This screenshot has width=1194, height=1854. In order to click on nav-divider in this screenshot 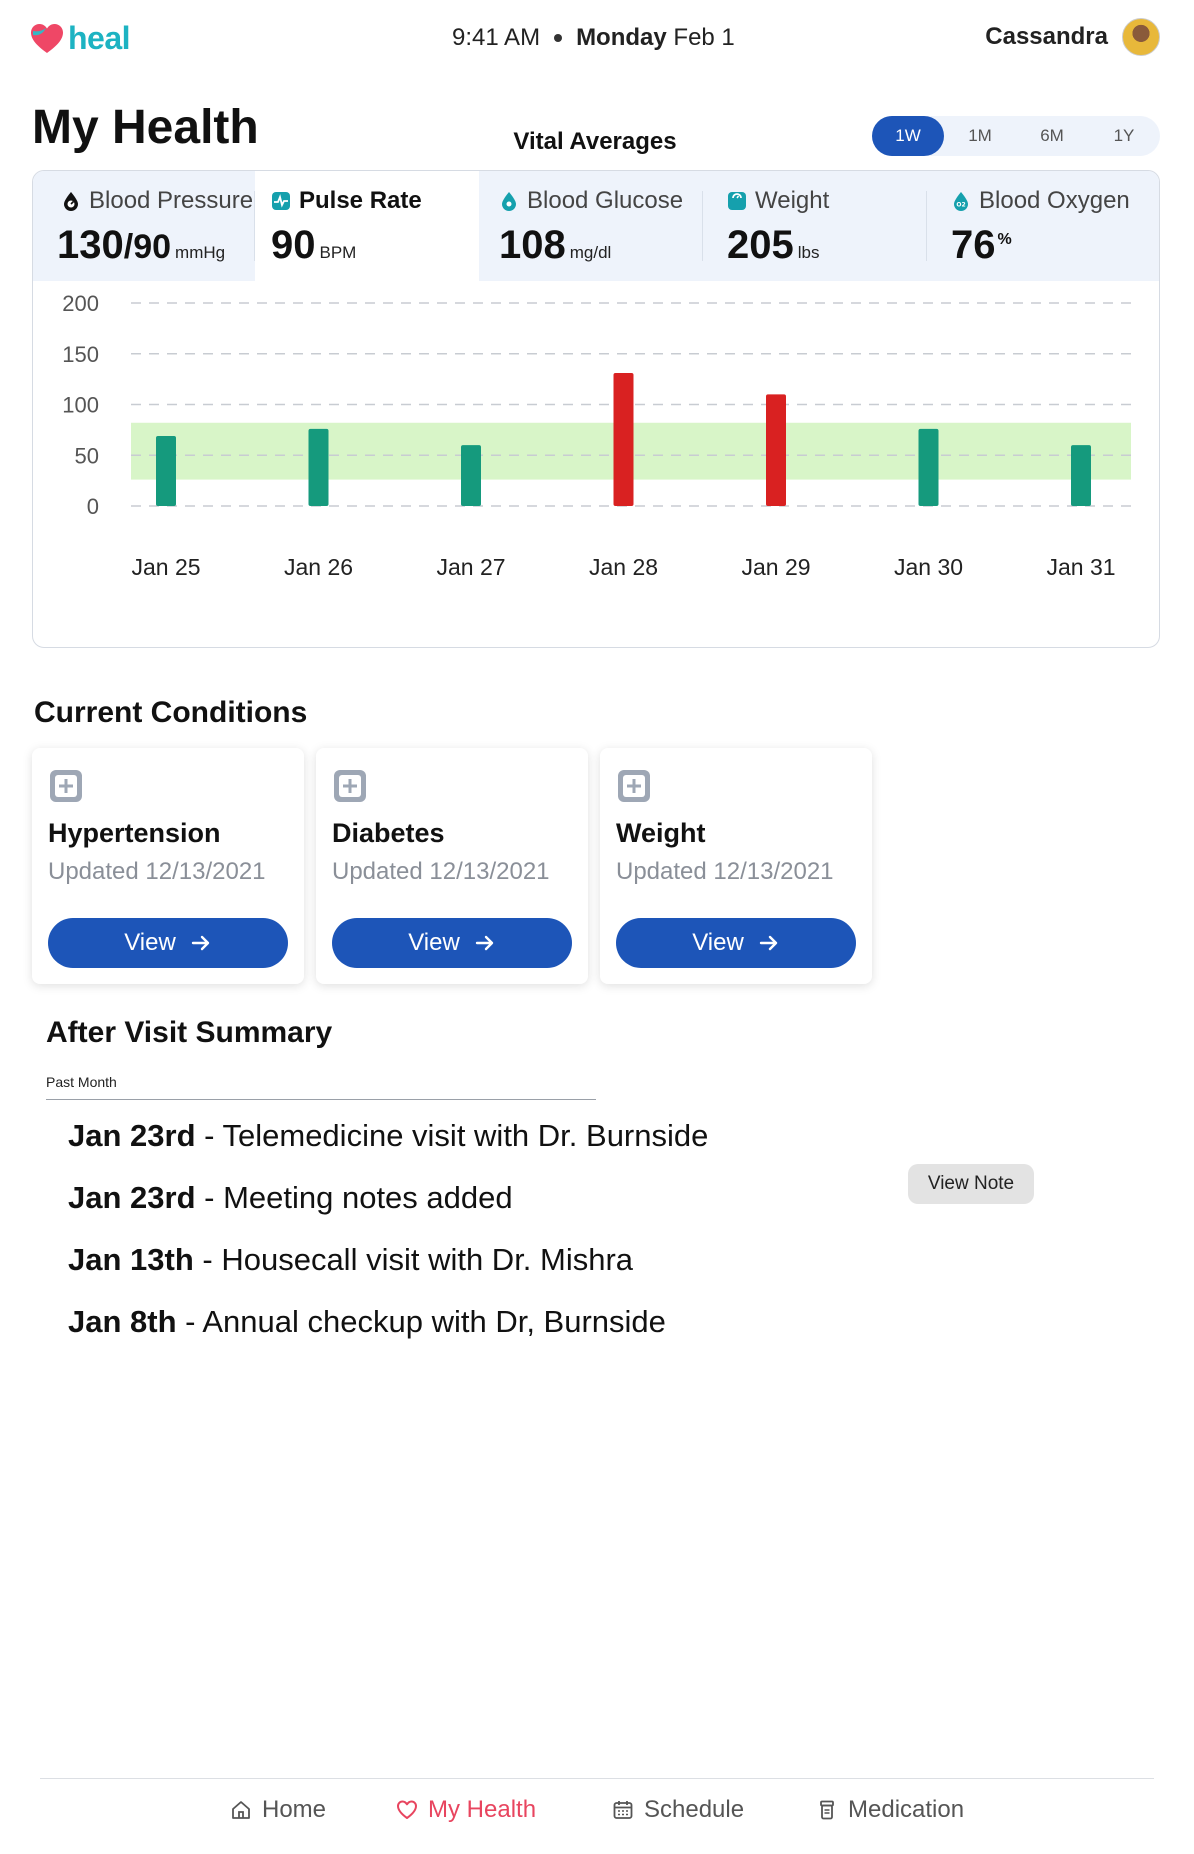, I will do `click(597, 1778)`.